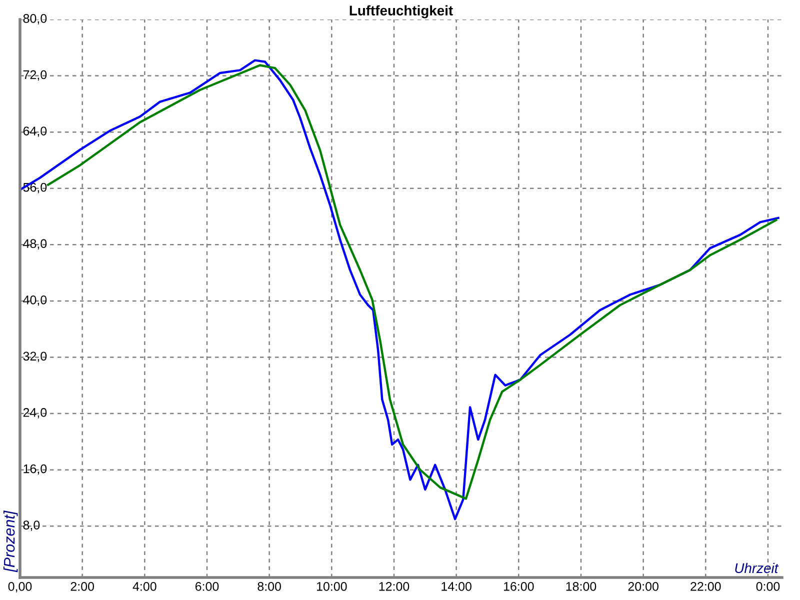 Image resolution: width=800 pixels, height=600 pixels. What do you see at coordinates (643, 586) in the screenshot?
I see `x-tick-label: 20:00` at bounding box center [643, 586].